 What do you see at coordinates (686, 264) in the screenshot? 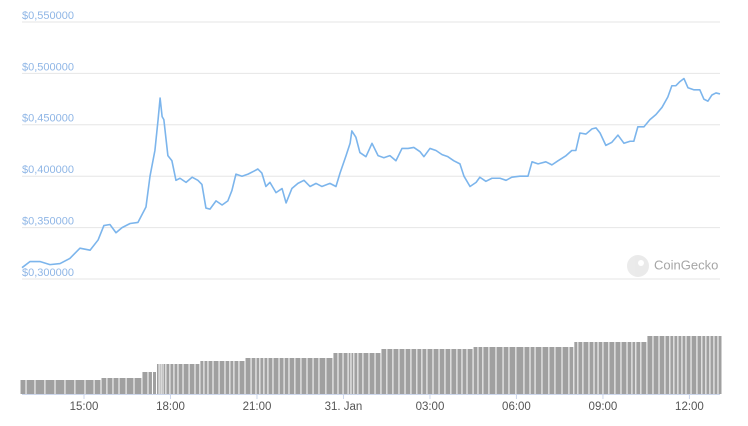
I see `watermark-text: CoinGecko` at bounding box center [686, 264].